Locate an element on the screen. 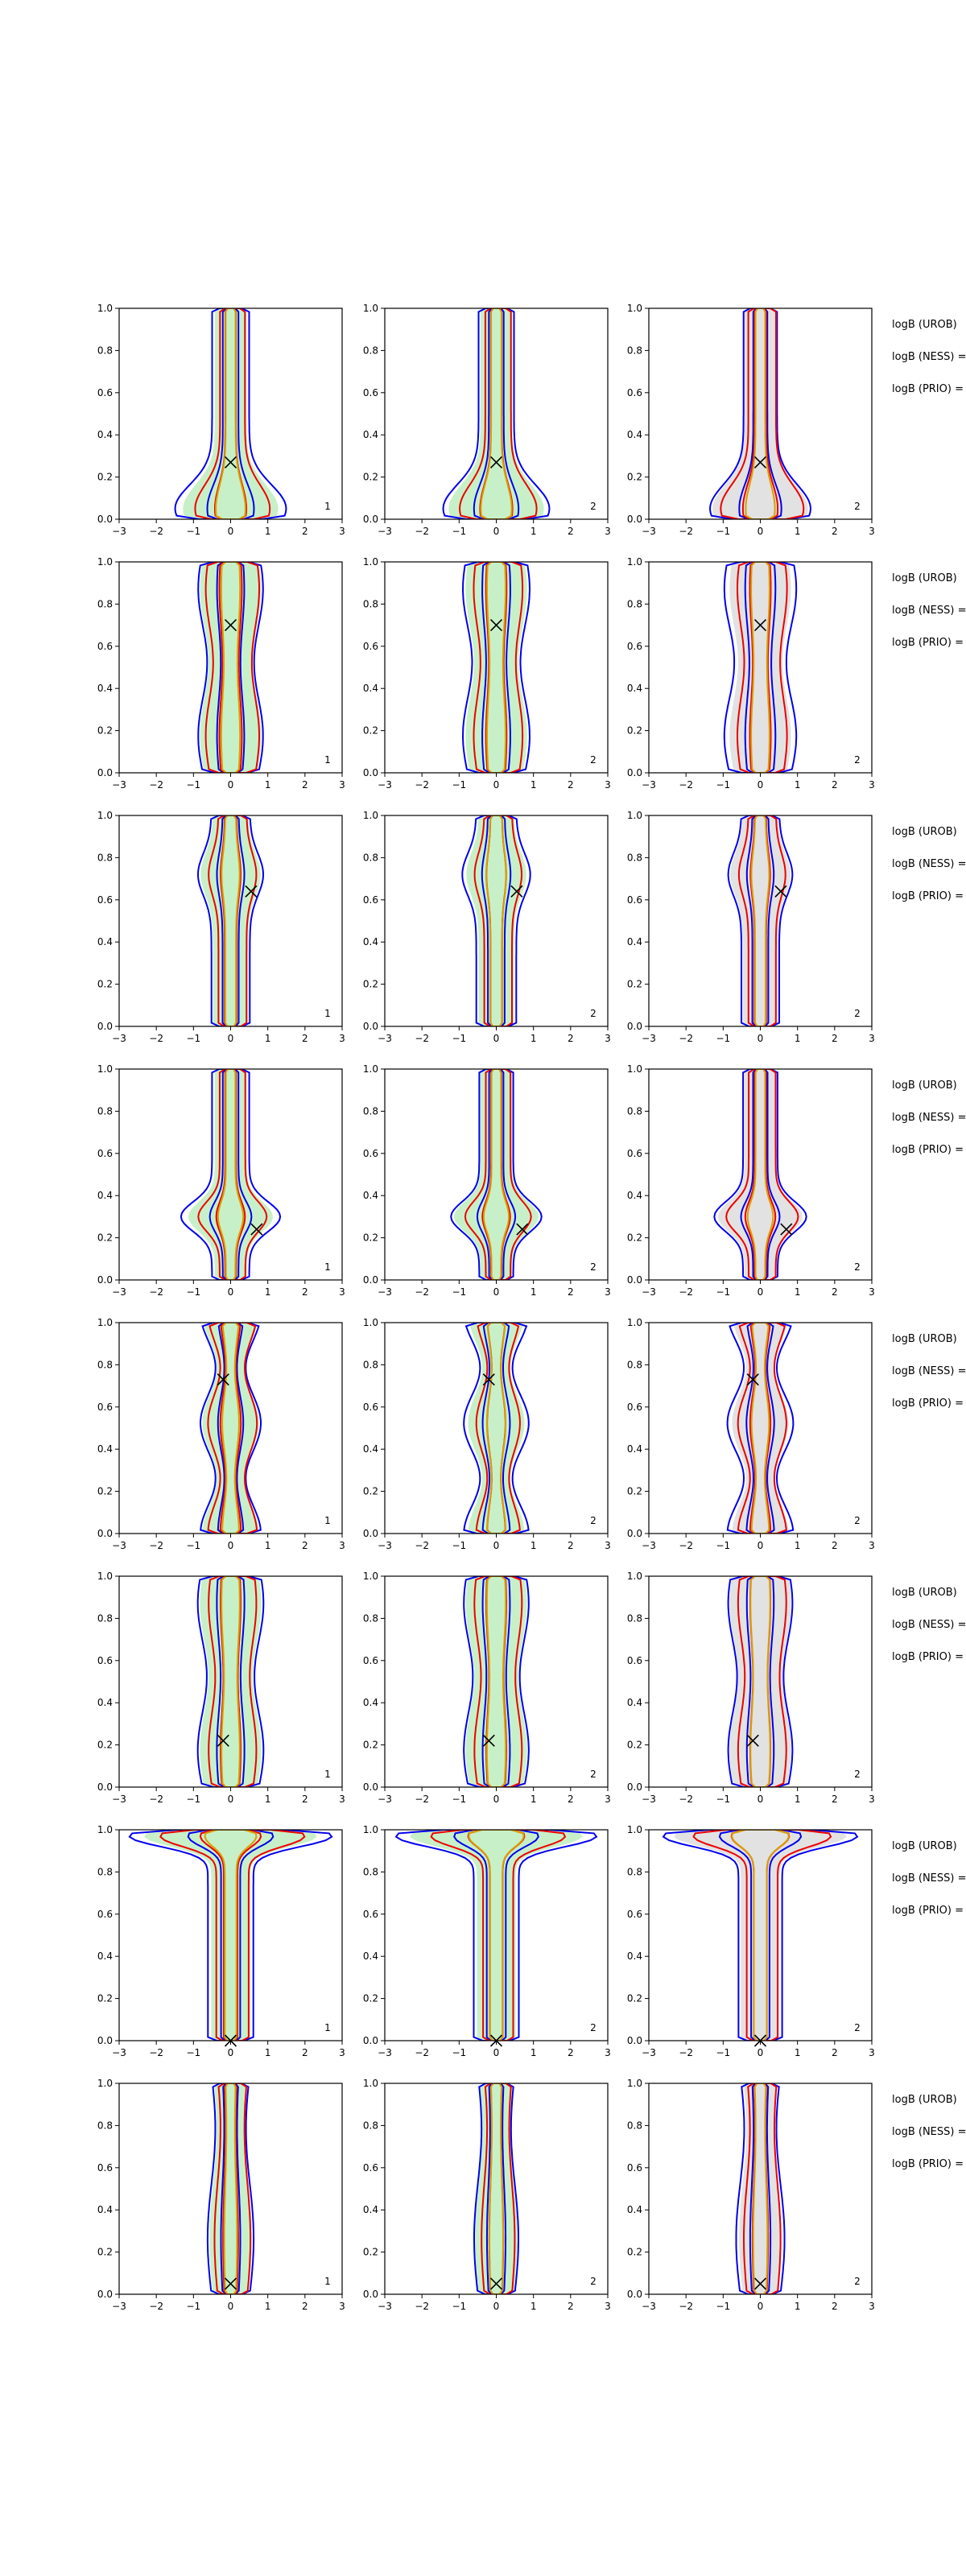  panel-r8-c2: −3 −2 −1 0 1 2 3 0.0 0.2 0.4 0.6 0.8 1.0 2 is located at coordinates (487, 2195).